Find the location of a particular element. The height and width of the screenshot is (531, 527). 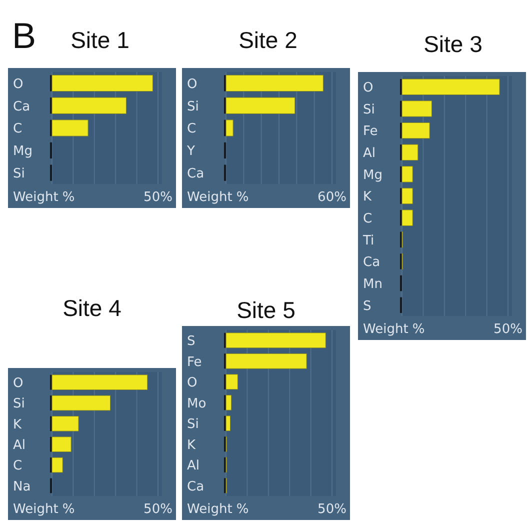

chart-title: Site 1 is located at coordinates (100, 40).